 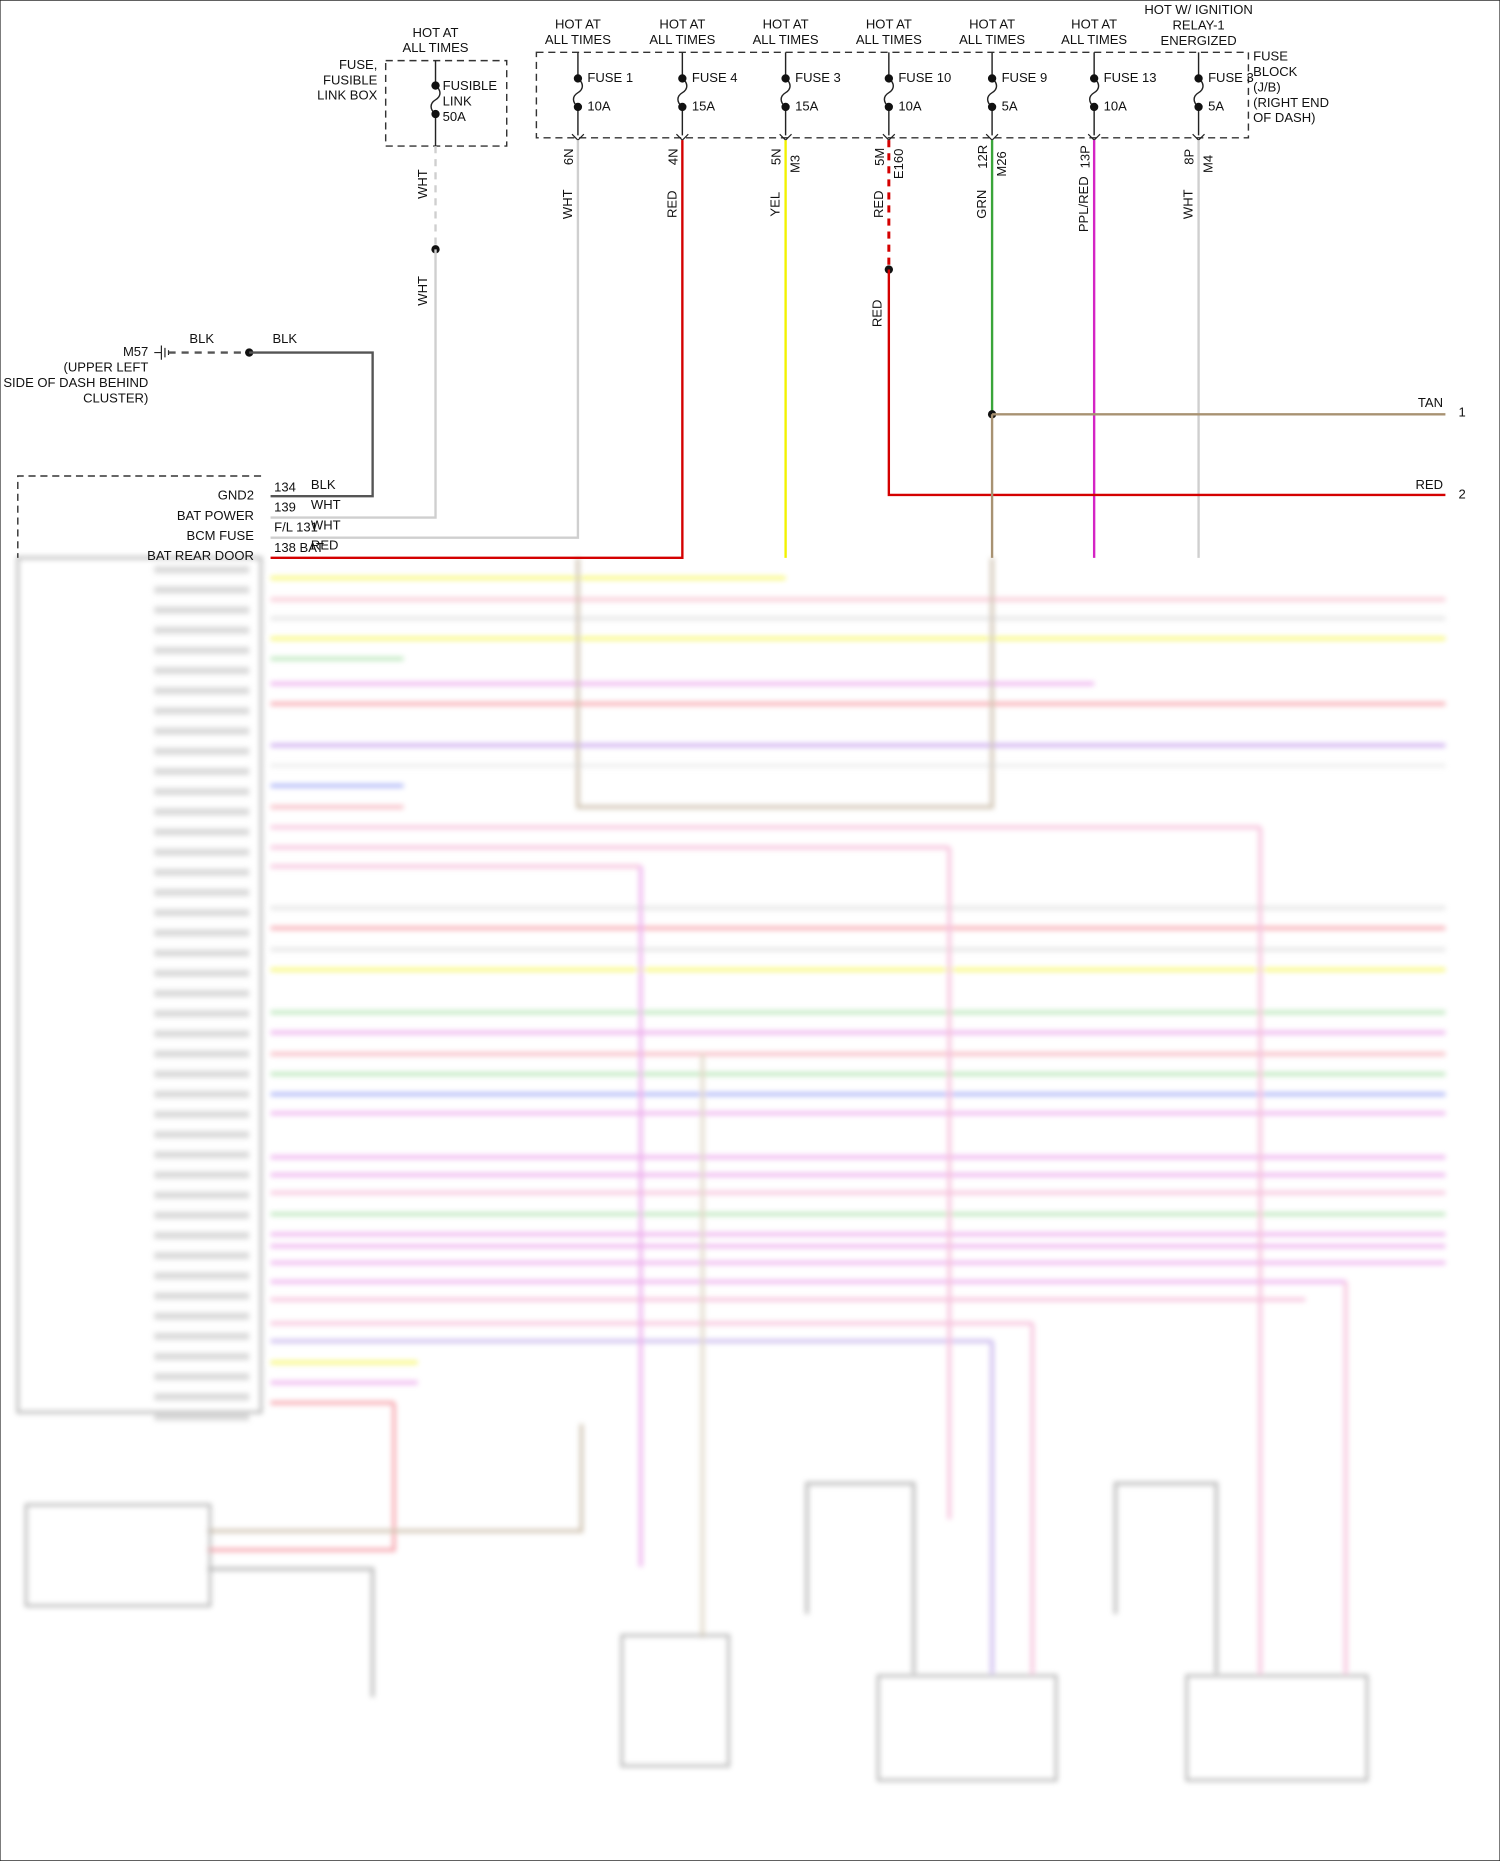 I want to click on wire-color: TAN, so click(x=1430, y=402).